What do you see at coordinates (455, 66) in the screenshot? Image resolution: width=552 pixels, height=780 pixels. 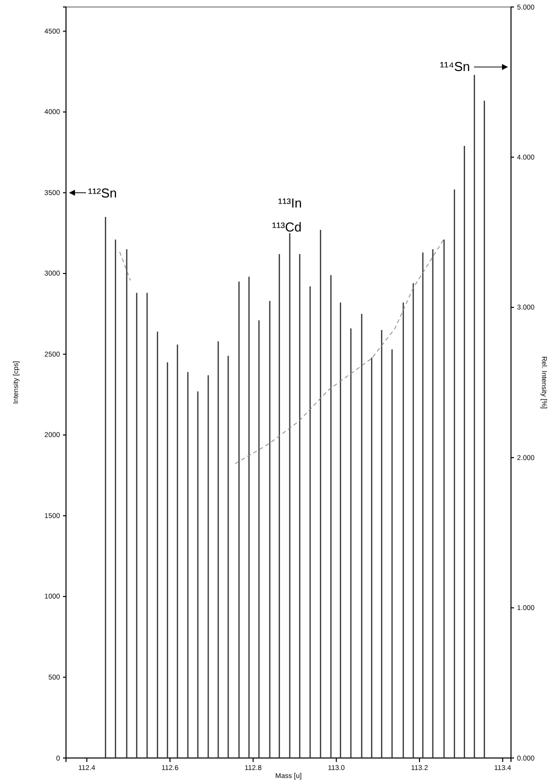 I see `annotation: ¹¹⁴Sn` at bounding box center [455, 66].